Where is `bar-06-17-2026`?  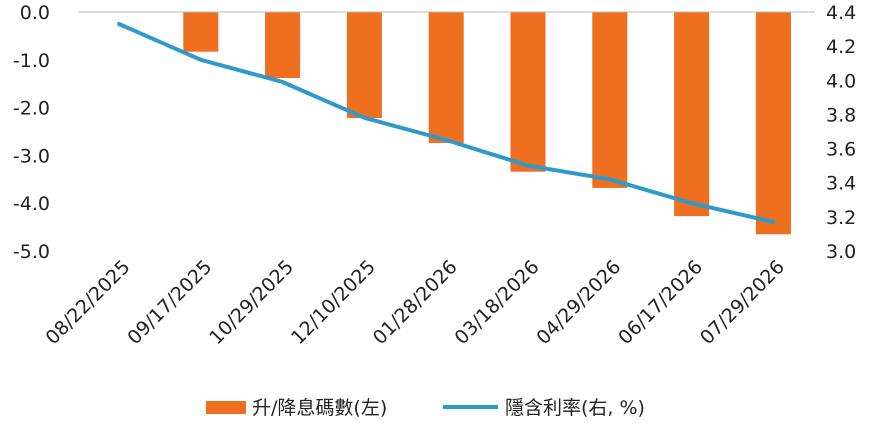 bar-06-17-2026 is located at coordinates (692, 114).